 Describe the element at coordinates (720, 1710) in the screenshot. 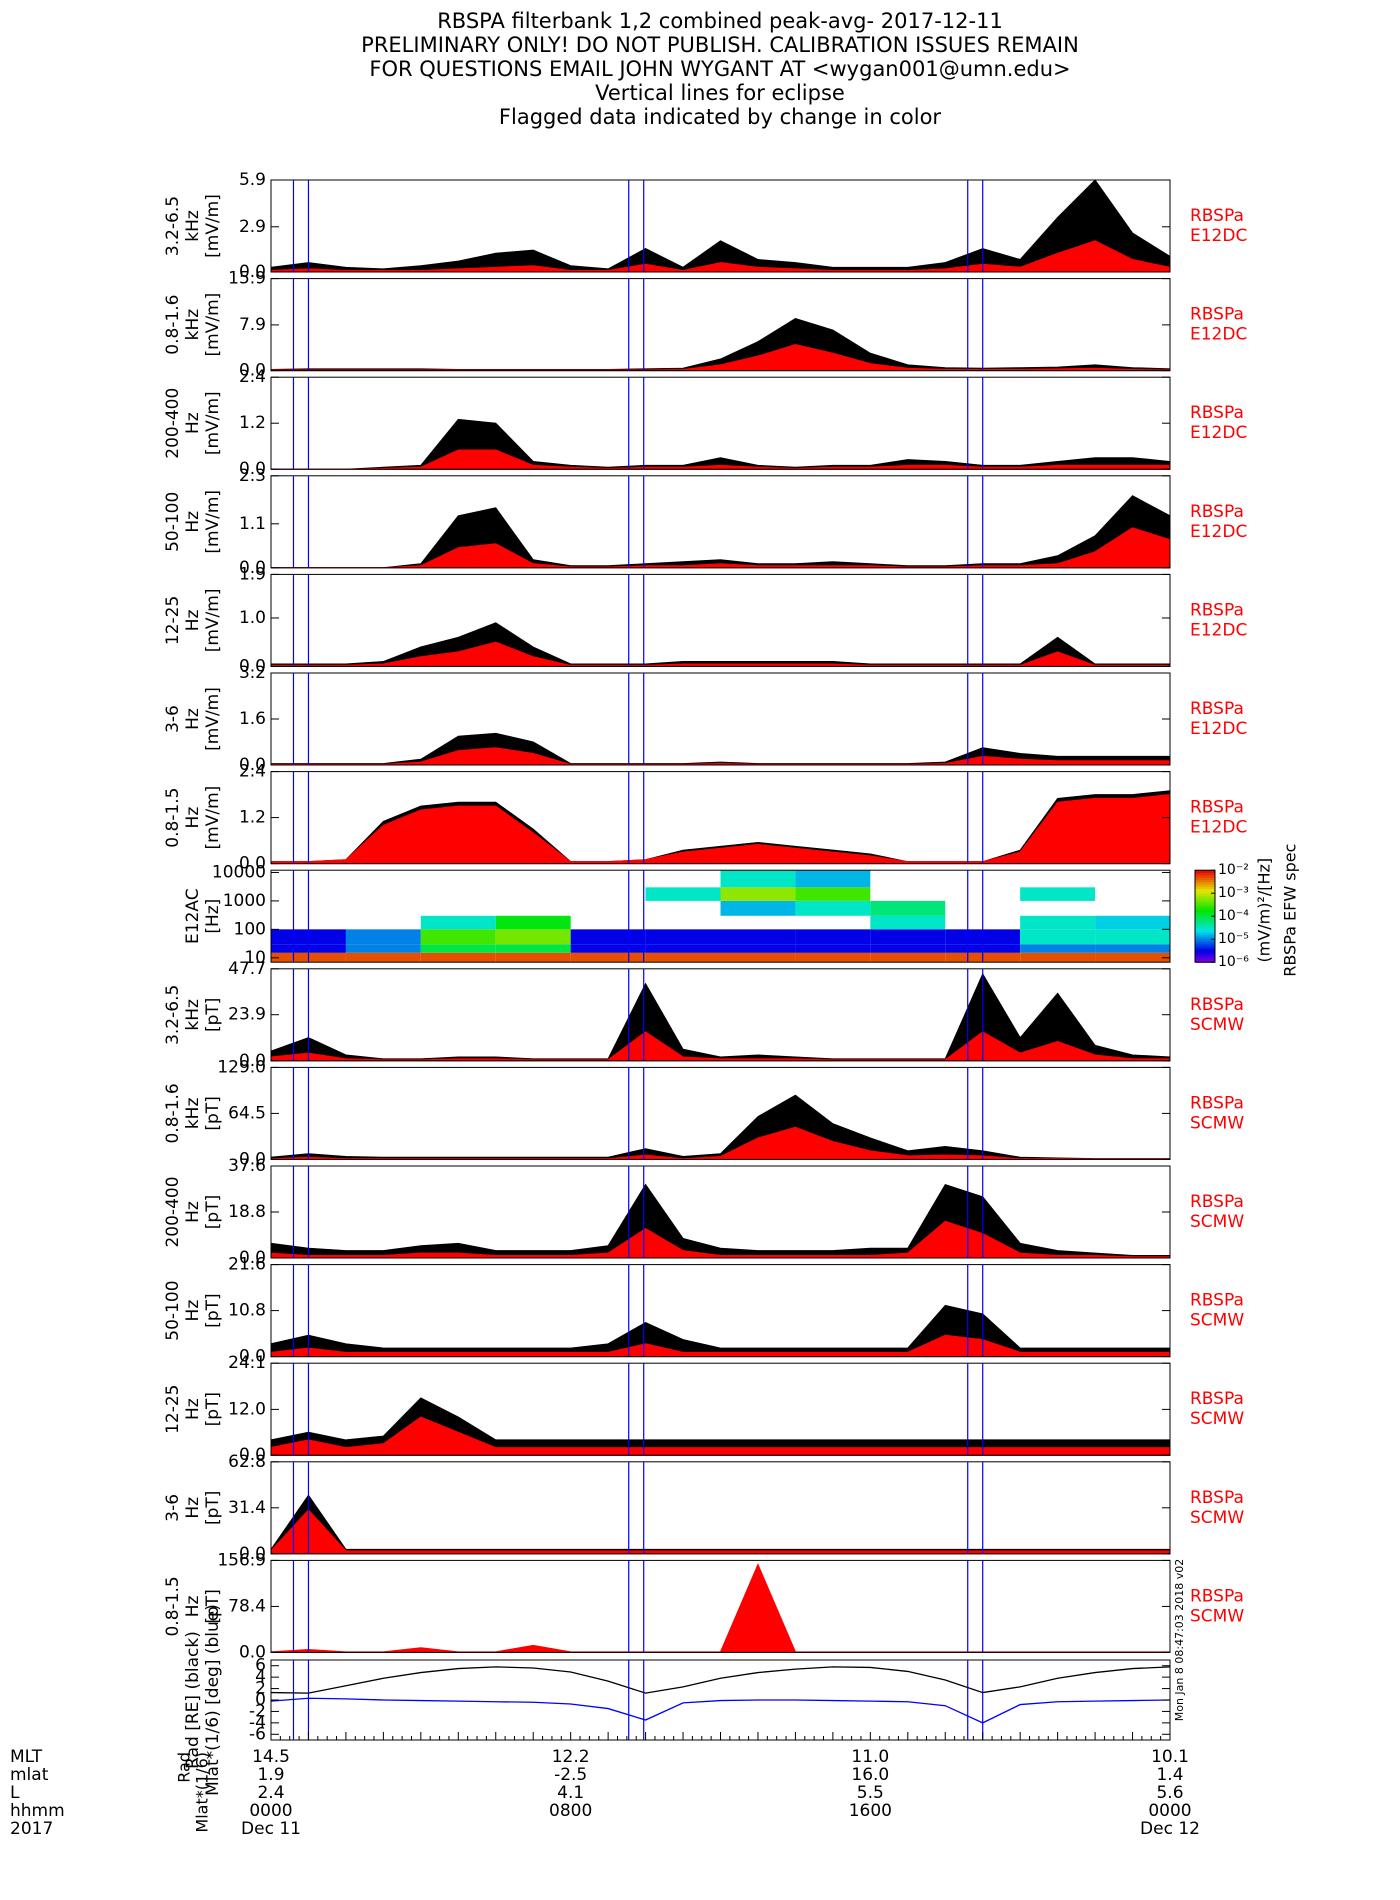

I see `series-line` at that location.